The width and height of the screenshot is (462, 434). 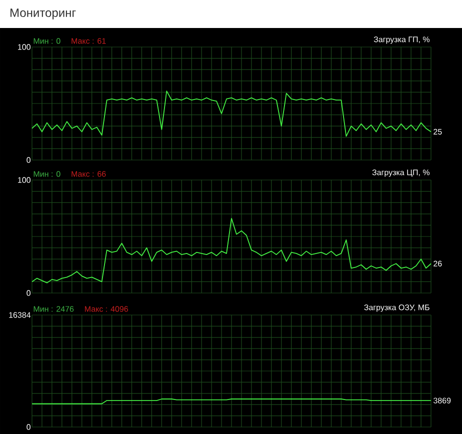 What do you see at coordinates (89, 41) in the screenshot?
I see `text: Макс : 61` at bounding box center [89, 41].